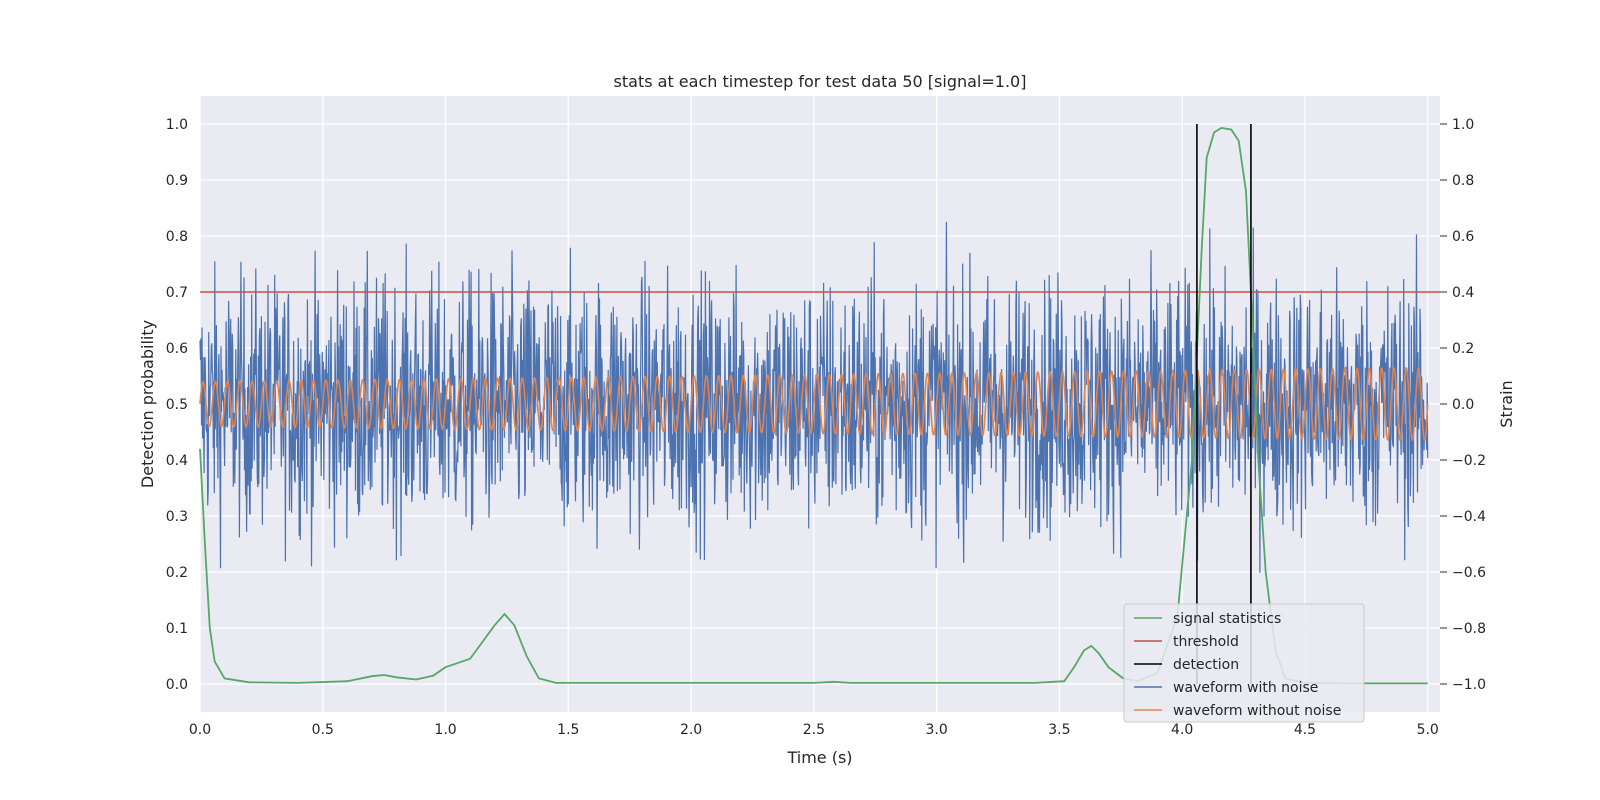  What do you see at coordinates (1463, 293) in the screenshot?
I see `y2-tick-label: 0.4` at bounding box center [1463, 293].